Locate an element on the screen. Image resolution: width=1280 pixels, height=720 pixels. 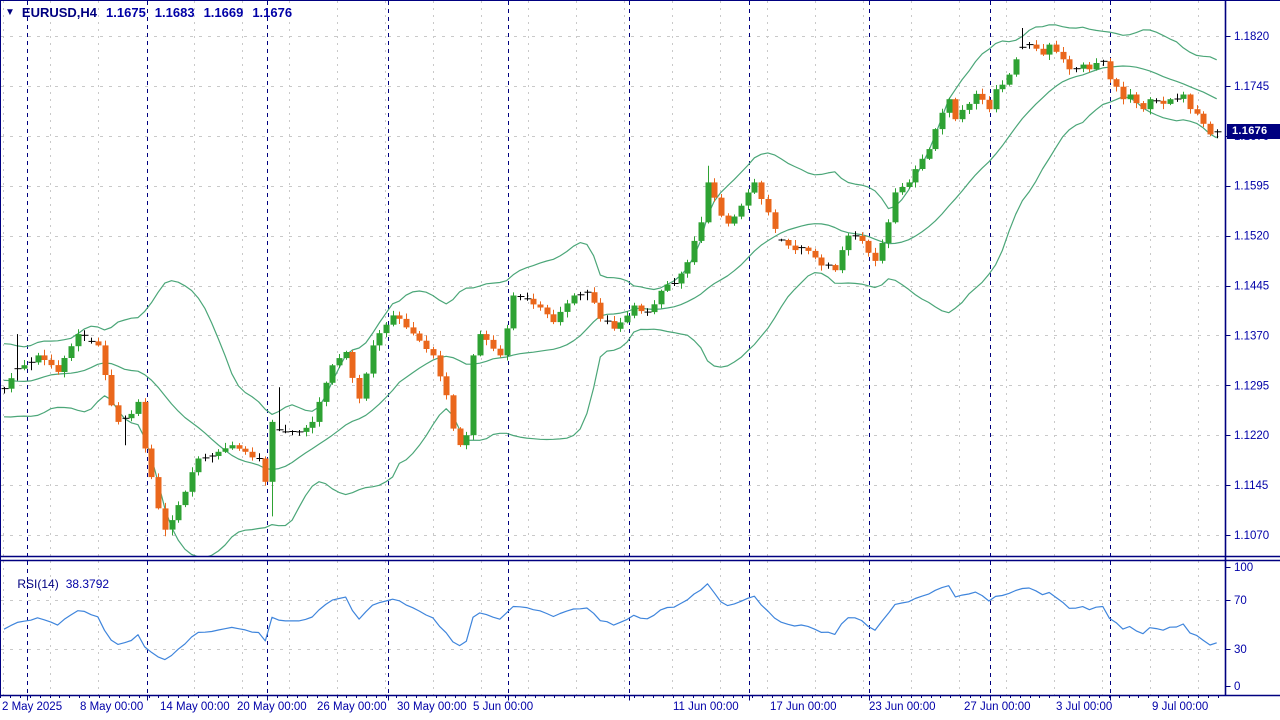
svg-text: 8 May 00:00 is located at coordinates (111, 707).